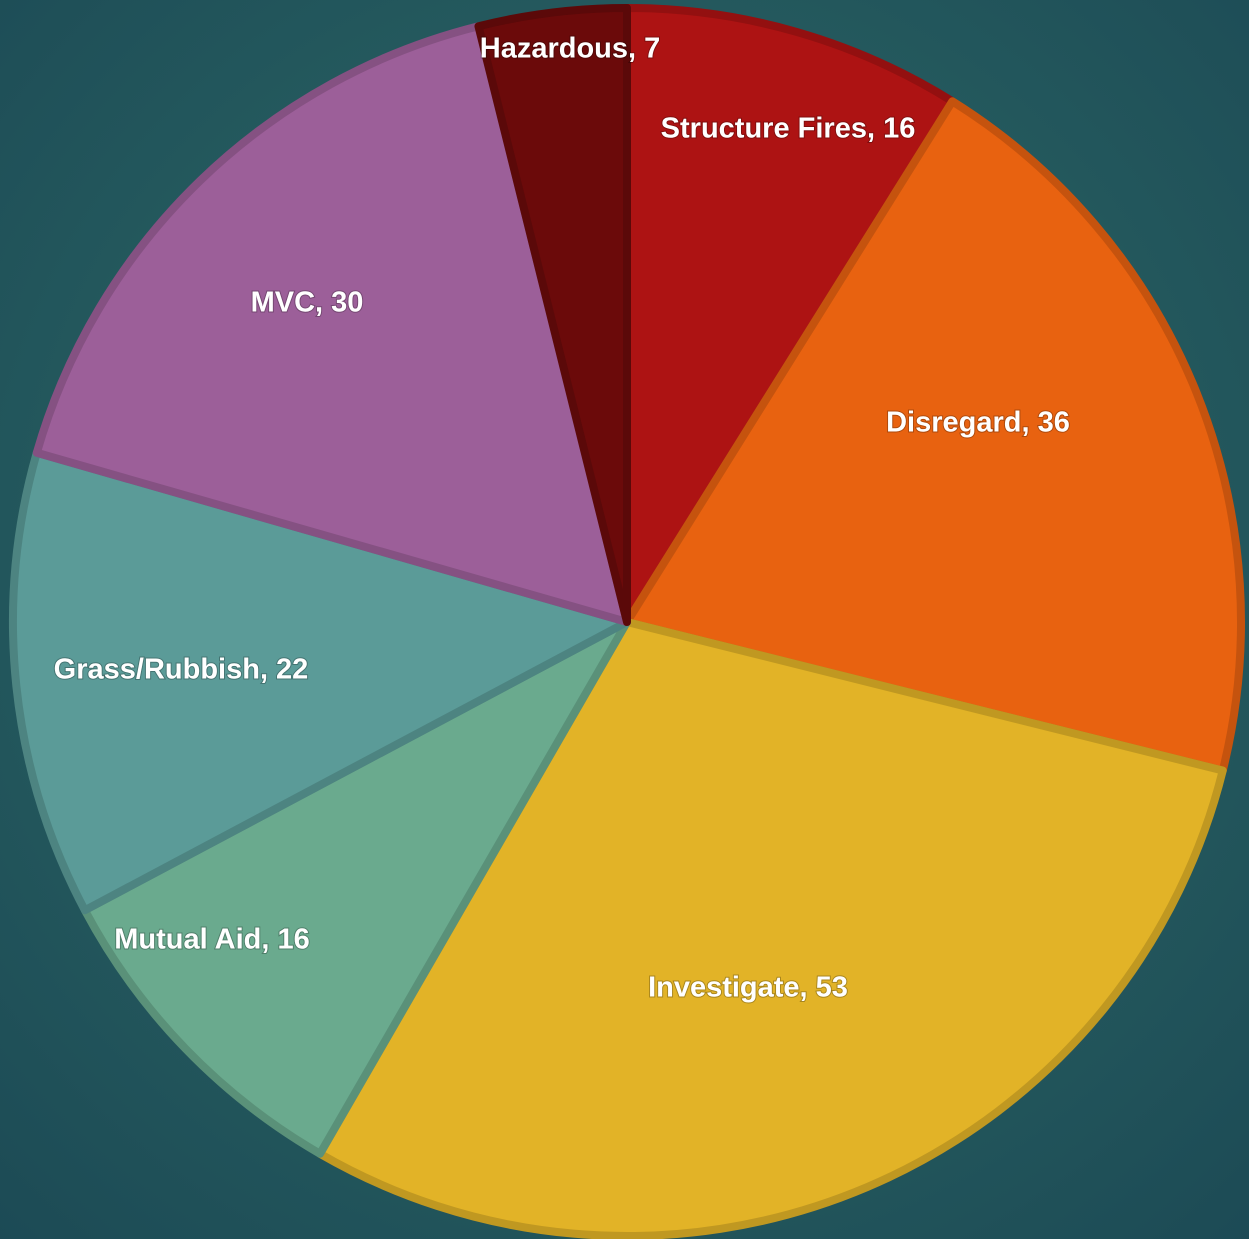  I want to click on data-label: Mutual Aid, 16, so click(212, 940).